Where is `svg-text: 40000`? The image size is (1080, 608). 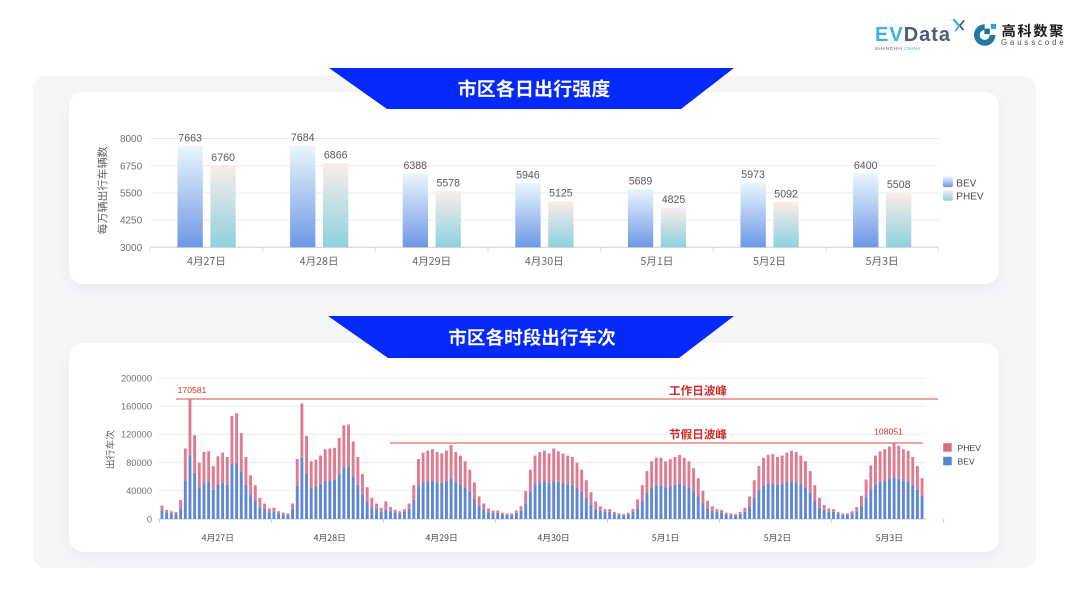
svg-text: 40000 is located at coordinates (139, 491).